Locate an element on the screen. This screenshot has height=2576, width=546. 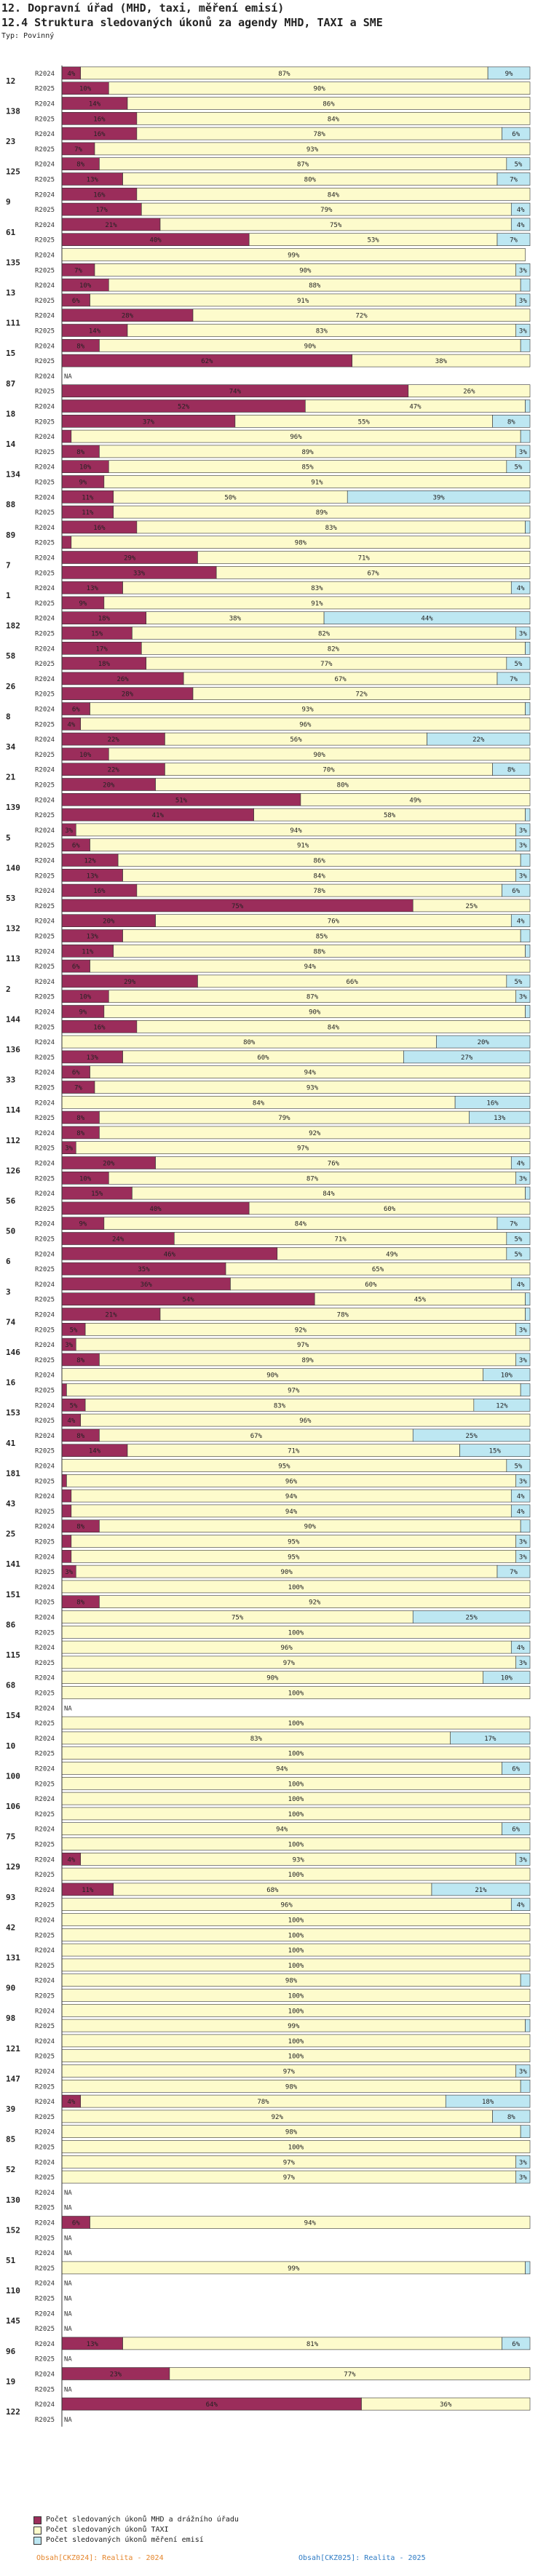
data-label: 27% is located at coordinates (467, 1058).